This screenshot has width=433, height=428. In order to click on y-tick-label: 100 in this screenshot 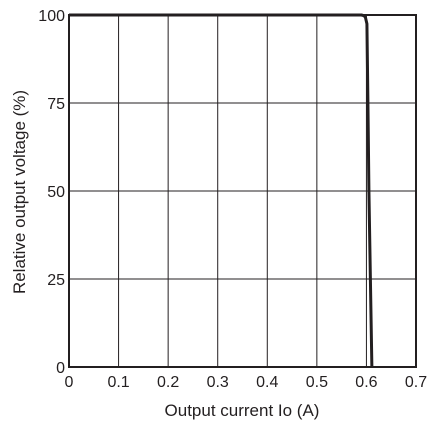, I will do `click(51, 16)`.